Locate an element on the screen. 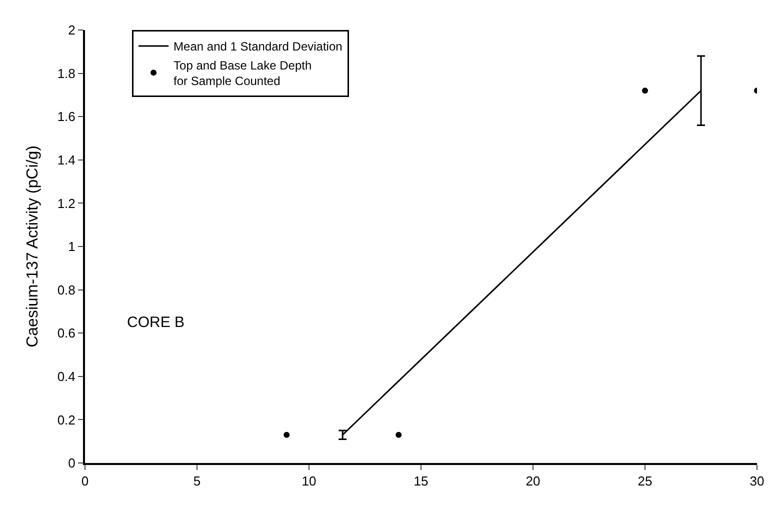 This screenshot has height=525, width=776. x-tick-label: 5 is located at coordinates (197, 481).